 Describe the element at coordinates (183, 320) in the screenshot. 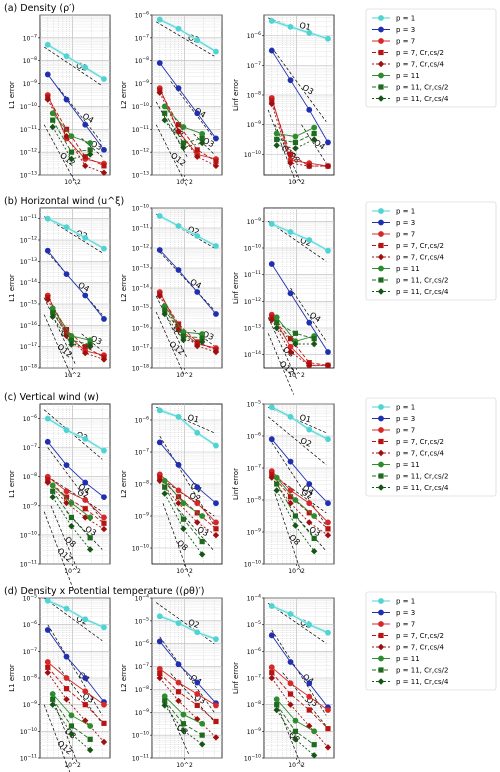

I see `series-p11` at that location.